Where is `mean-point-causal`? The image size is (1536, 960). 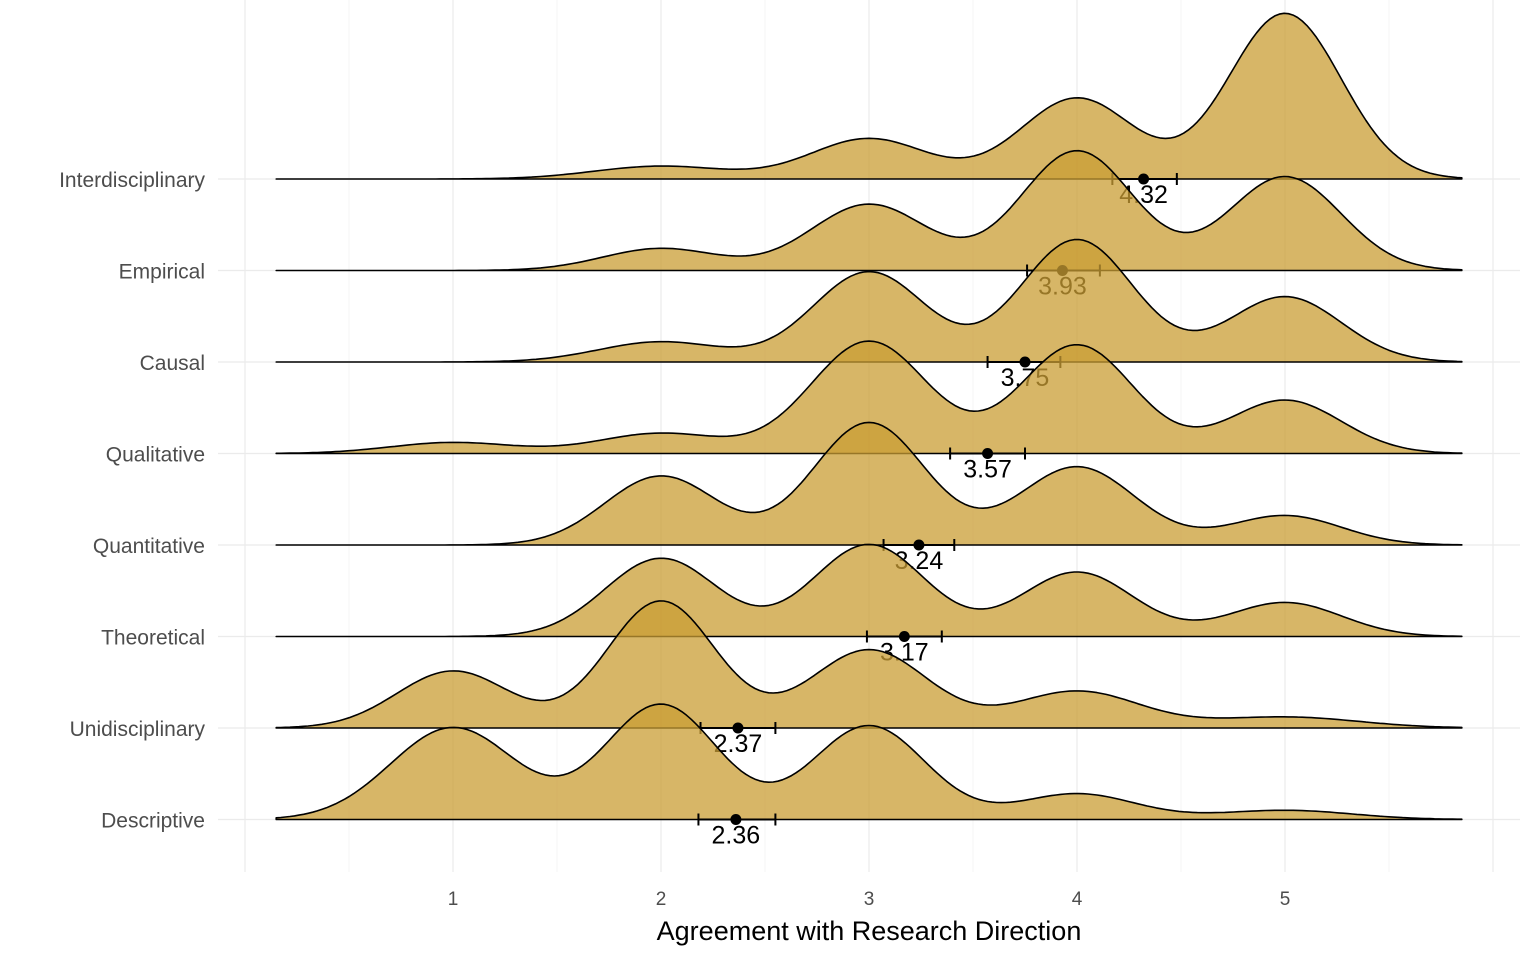 mean-point-causal is located at coordinates (1025, 362).